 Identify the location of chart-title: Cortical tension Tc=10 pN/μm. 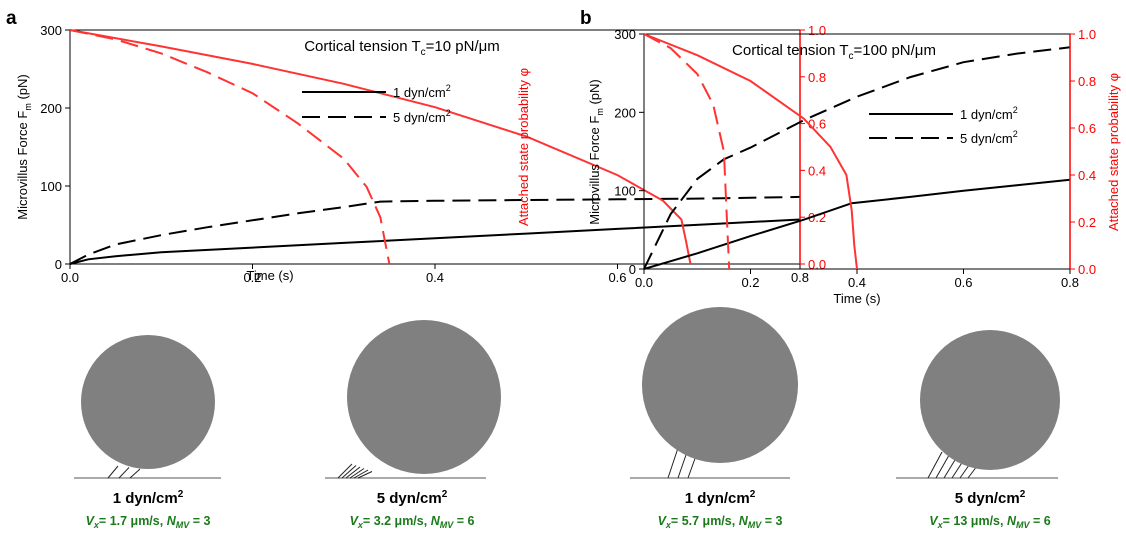
(402, 48).